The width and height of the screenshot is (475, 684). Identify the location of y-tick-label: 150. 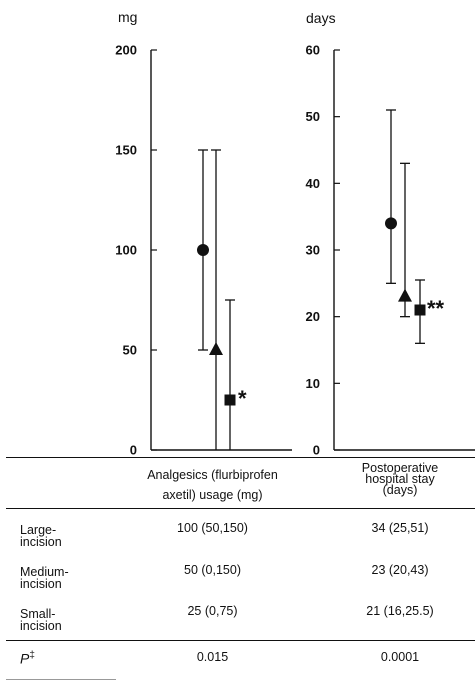
(126, 150).